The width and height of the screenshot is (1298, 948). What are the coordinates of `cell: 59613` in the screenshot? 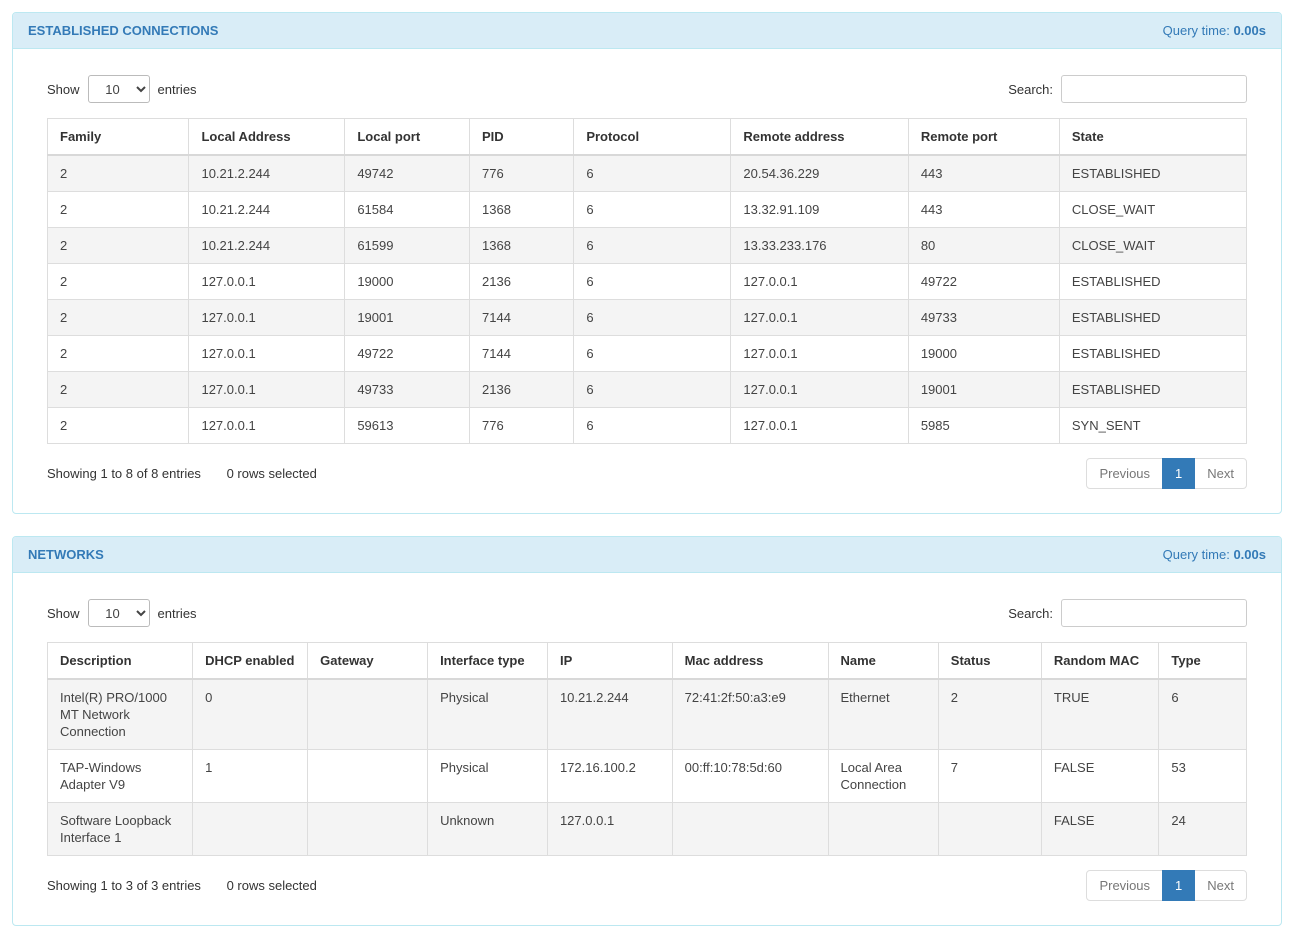 It's located at (407, 425).